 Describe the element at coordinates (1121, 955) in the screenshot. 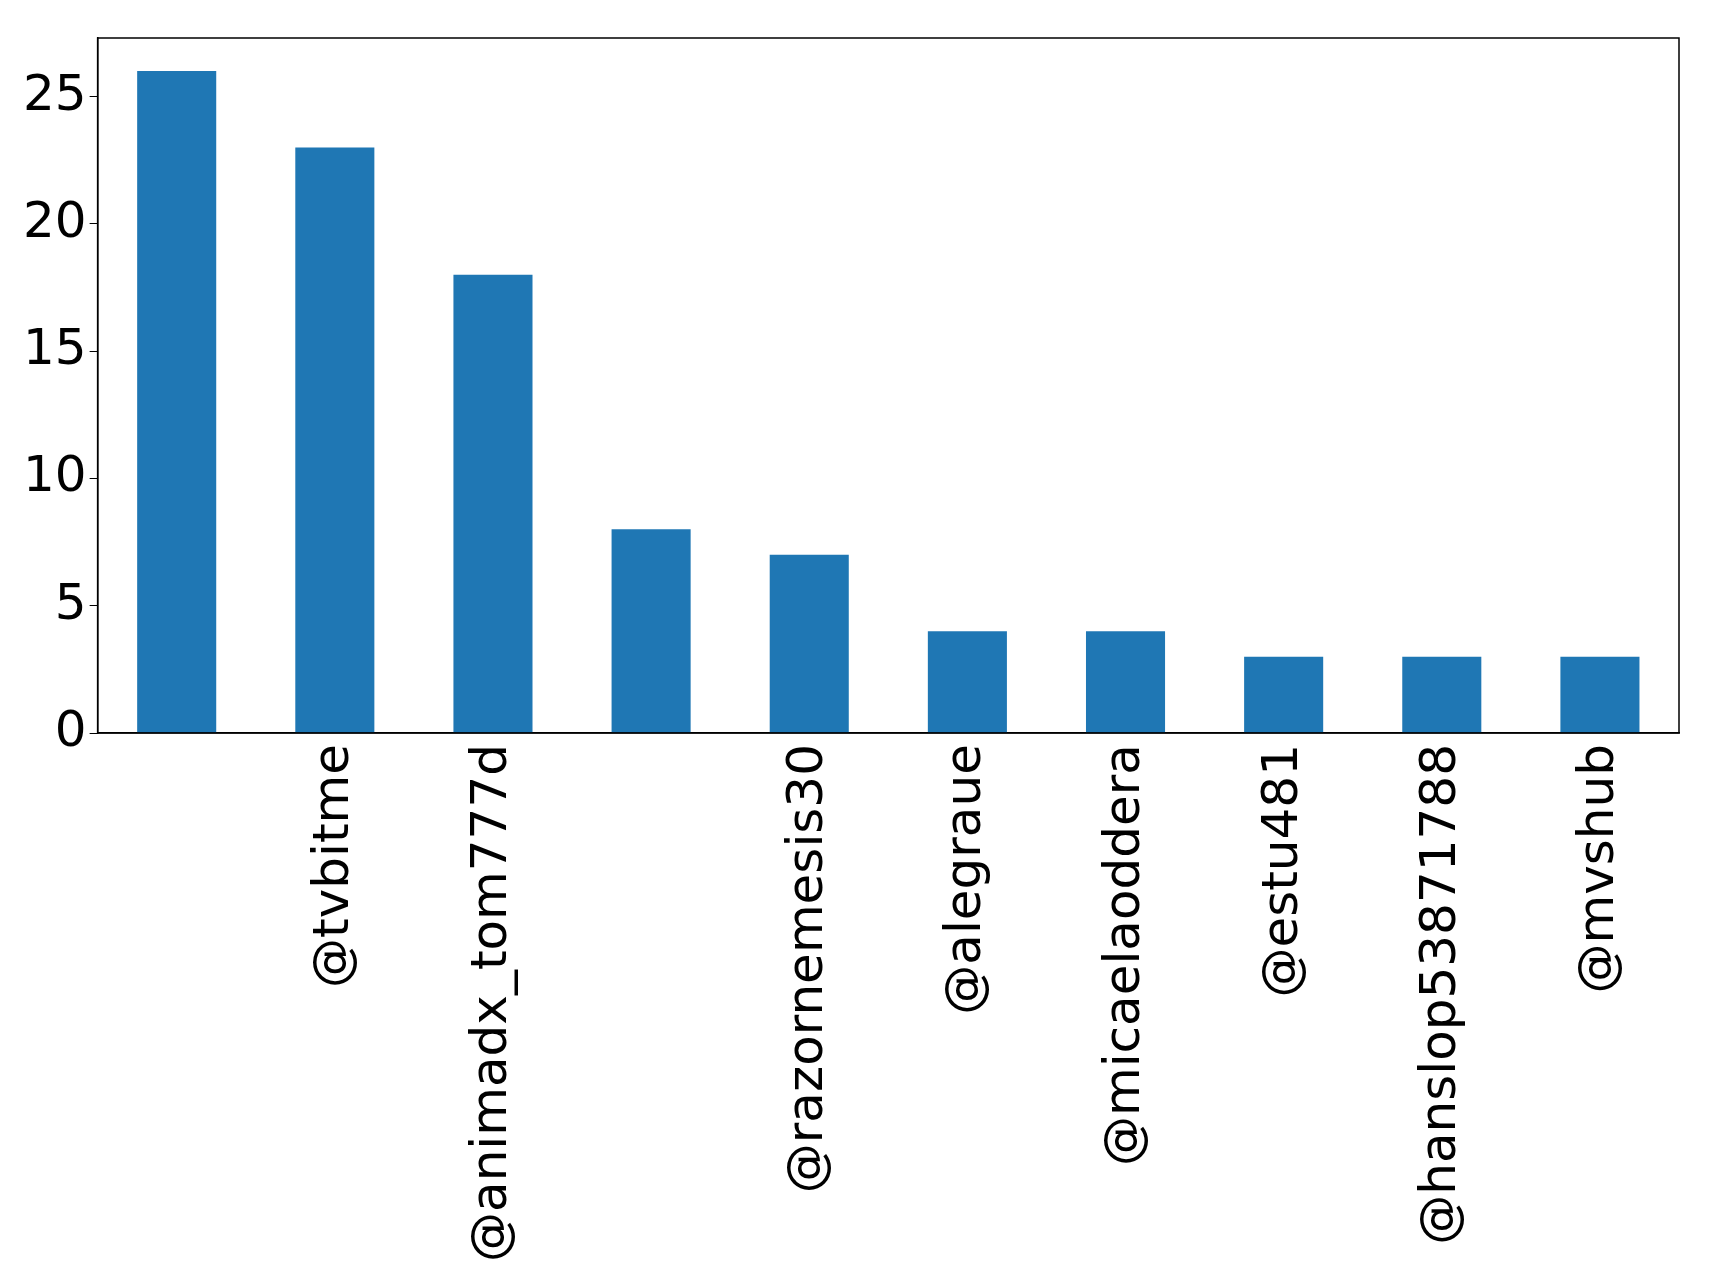

I see `x-tick-label: @micaelaoddera` at that location.